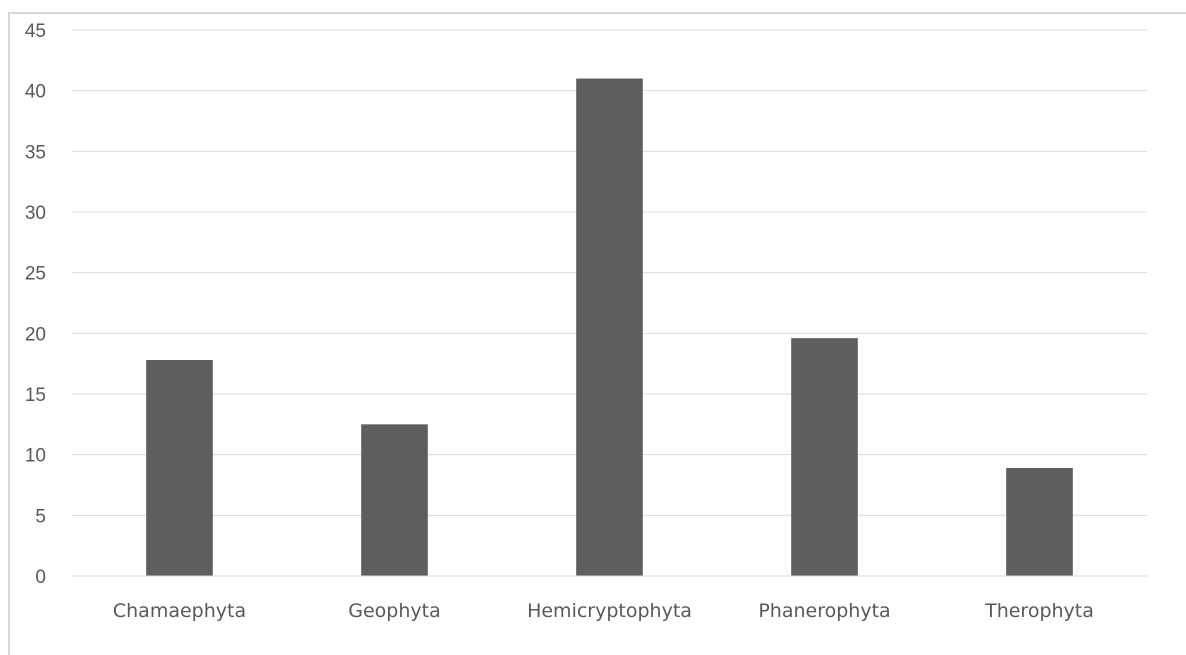 This screenshot has height=655, width=1186. Describe the element at coordinates (35, 304) in the screenshot. I see `y-axis-ticks: 0 5 10 15 20 25 30 35 40 45` at that location.